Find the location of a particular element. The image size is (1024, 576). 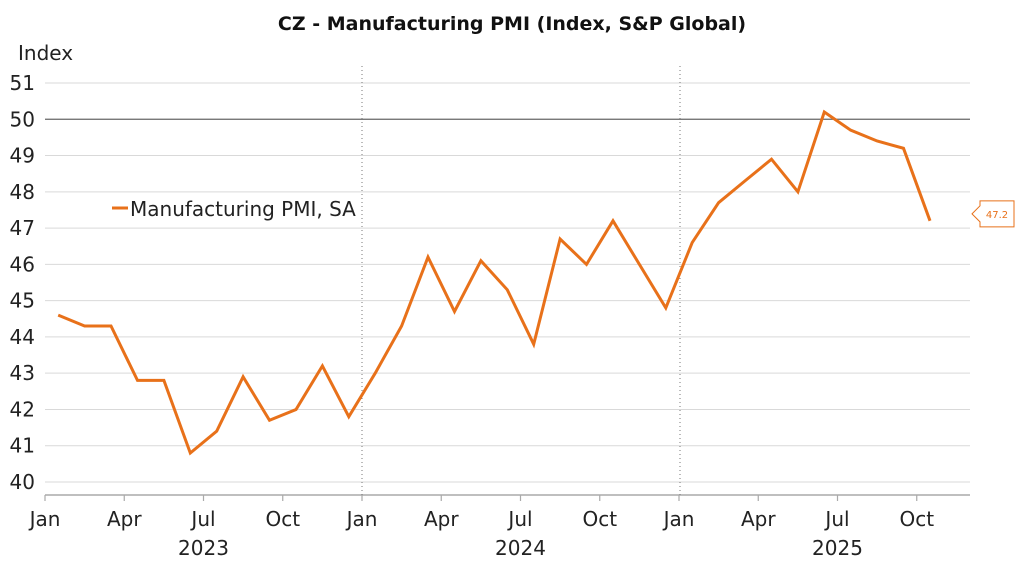

legend: Manufacturing PMI, SA is located at coordinates (234, 209).